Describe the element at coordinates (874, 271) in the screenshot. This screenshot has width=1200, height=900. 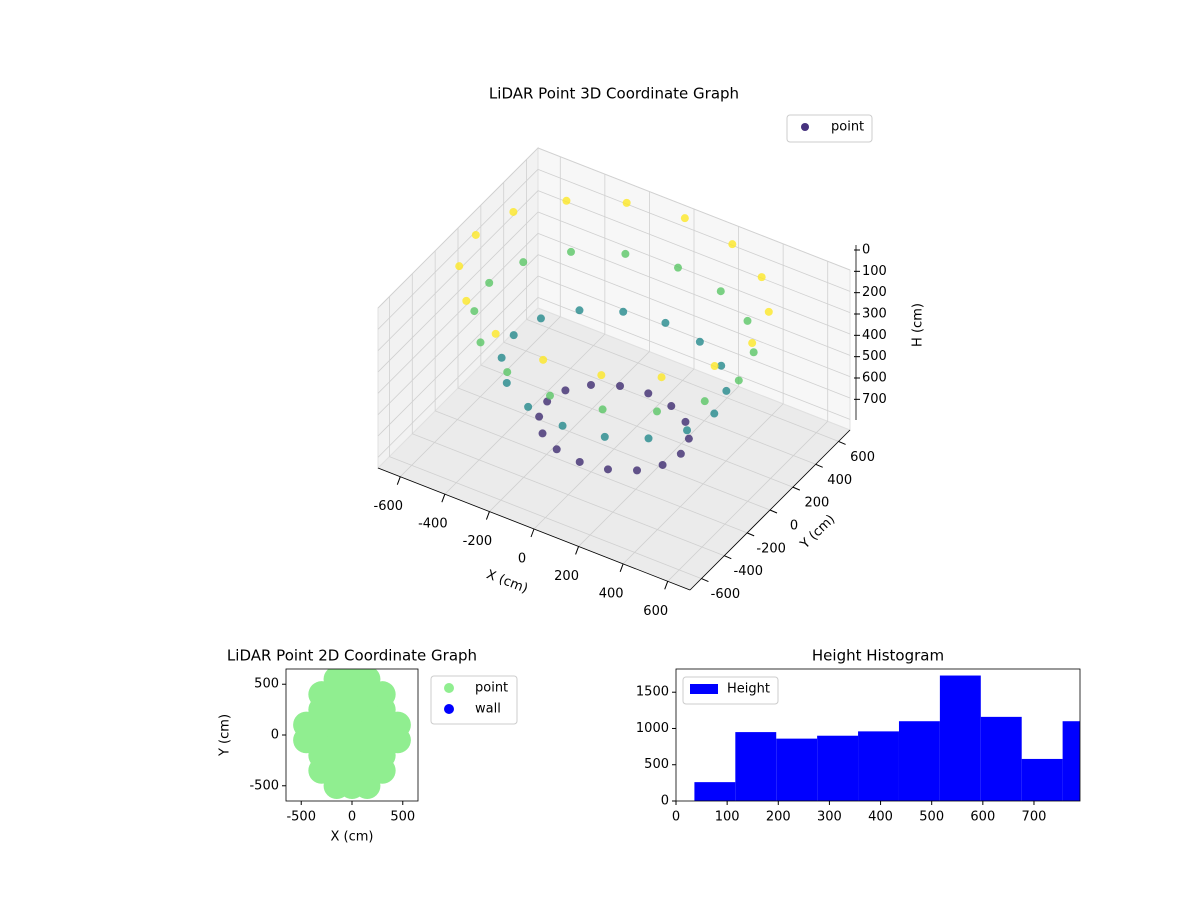
I see `z-tick-label: 100` at that location.